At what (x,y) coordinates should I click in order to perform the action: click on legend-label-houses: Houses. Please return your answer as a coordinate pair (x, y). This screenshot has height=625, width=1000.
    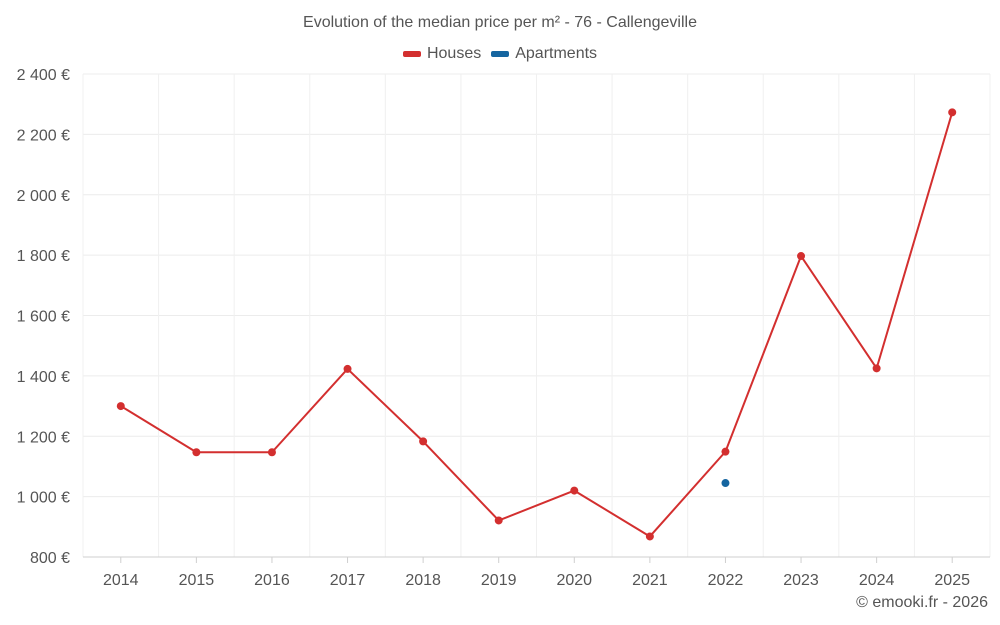
    Looking at the image, I should click on (454, 53).